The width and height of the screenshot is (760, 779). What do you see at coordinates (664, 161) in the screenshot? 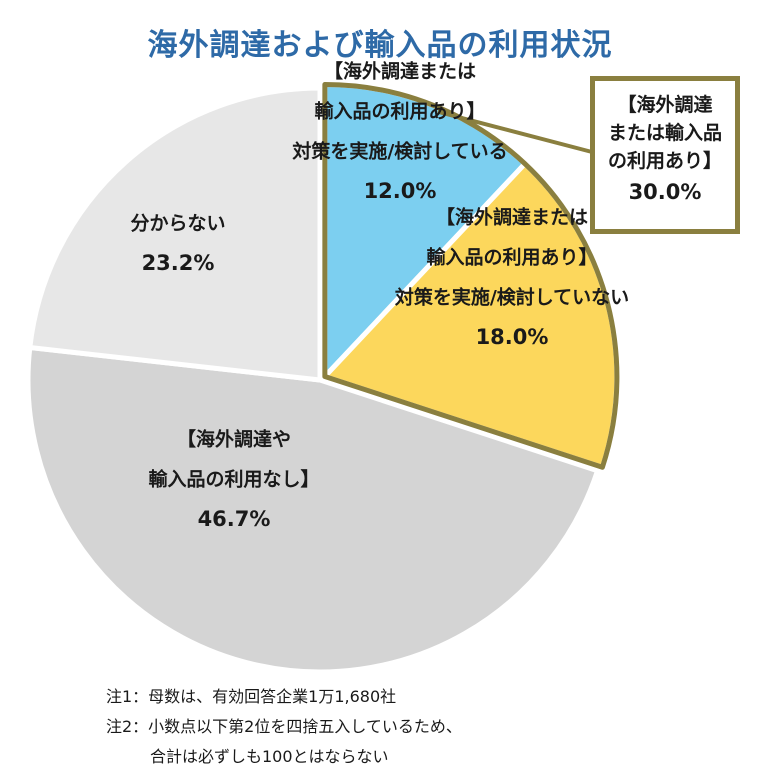
I see `callout-line: の利用あり】` at bounding box center [664, 161].